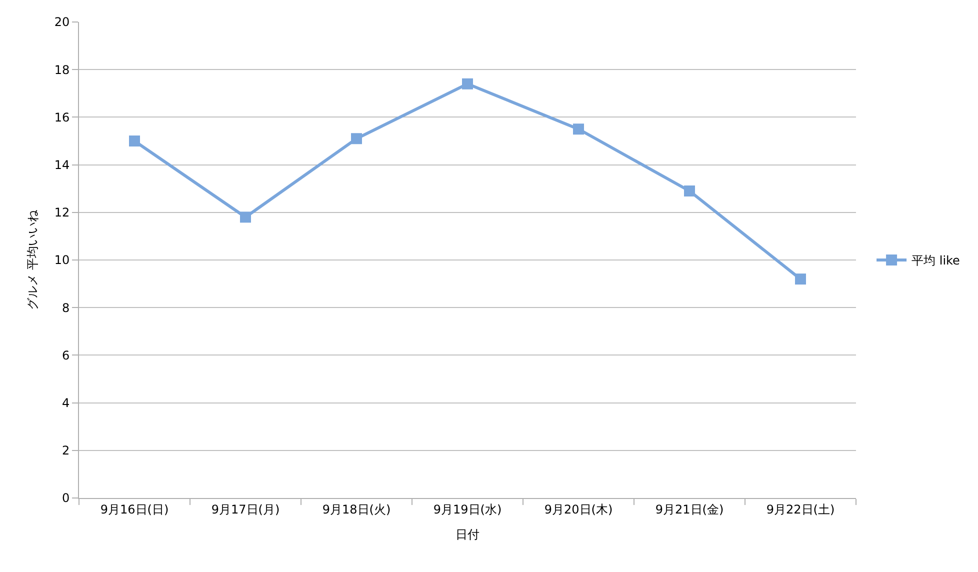 The image size is (978, 572). I want to click on x-tick-label: 9月17日(月), so click(245, 509).